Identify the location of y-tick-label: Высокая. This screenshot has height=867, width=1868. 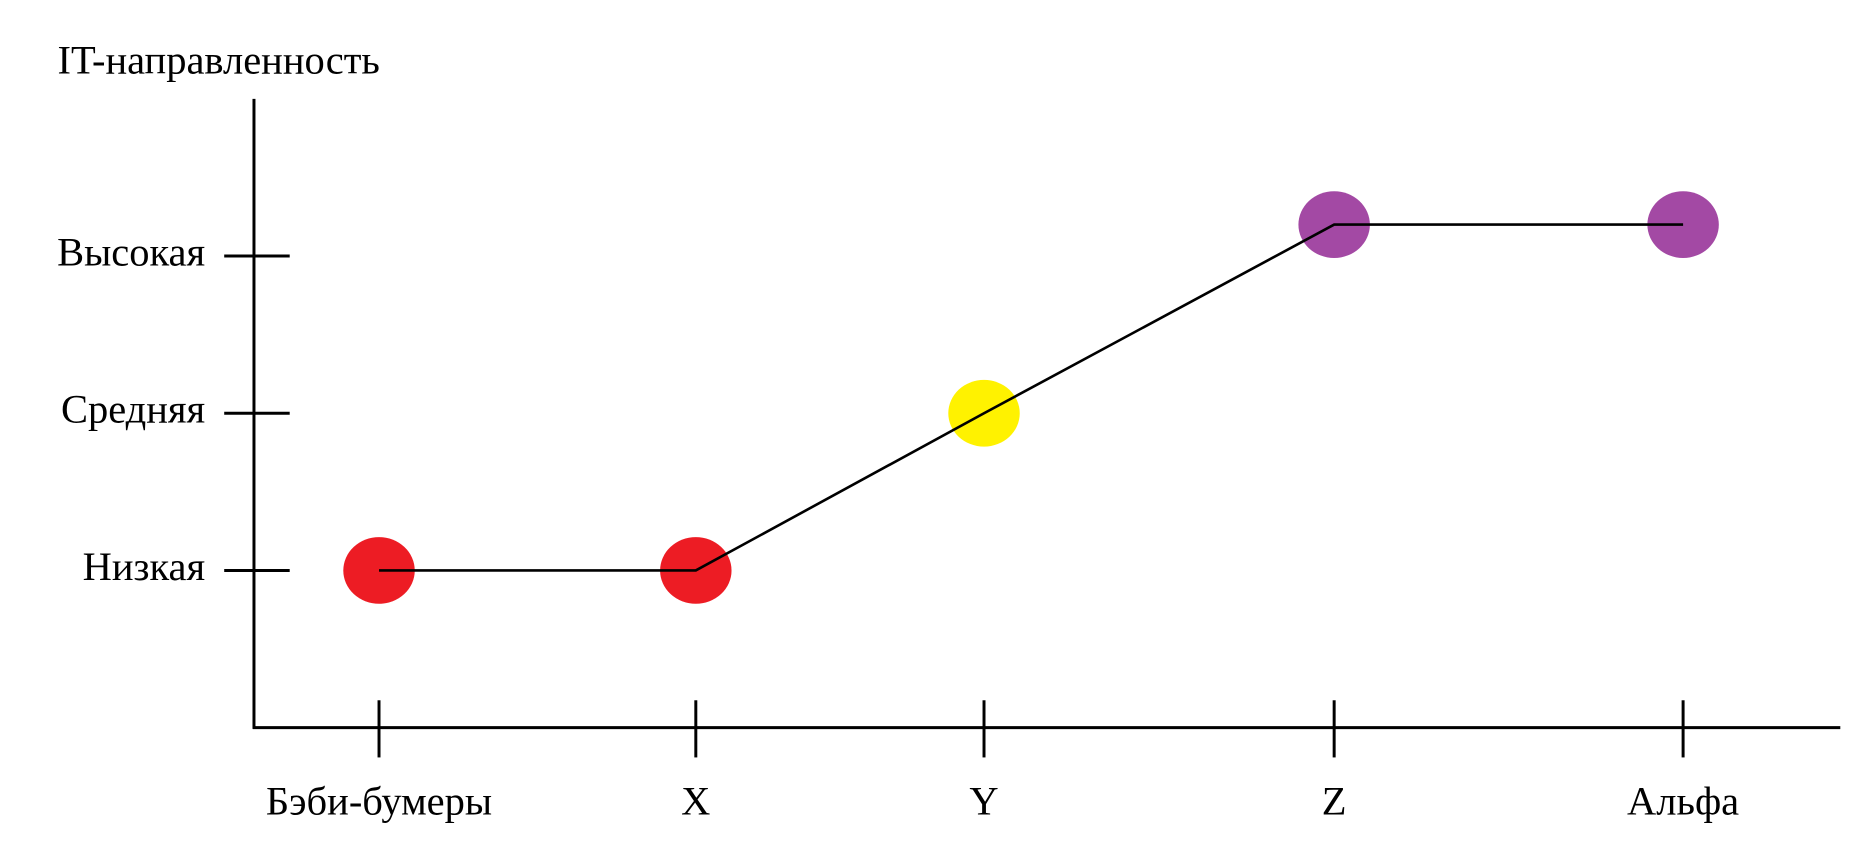
(131, 251).